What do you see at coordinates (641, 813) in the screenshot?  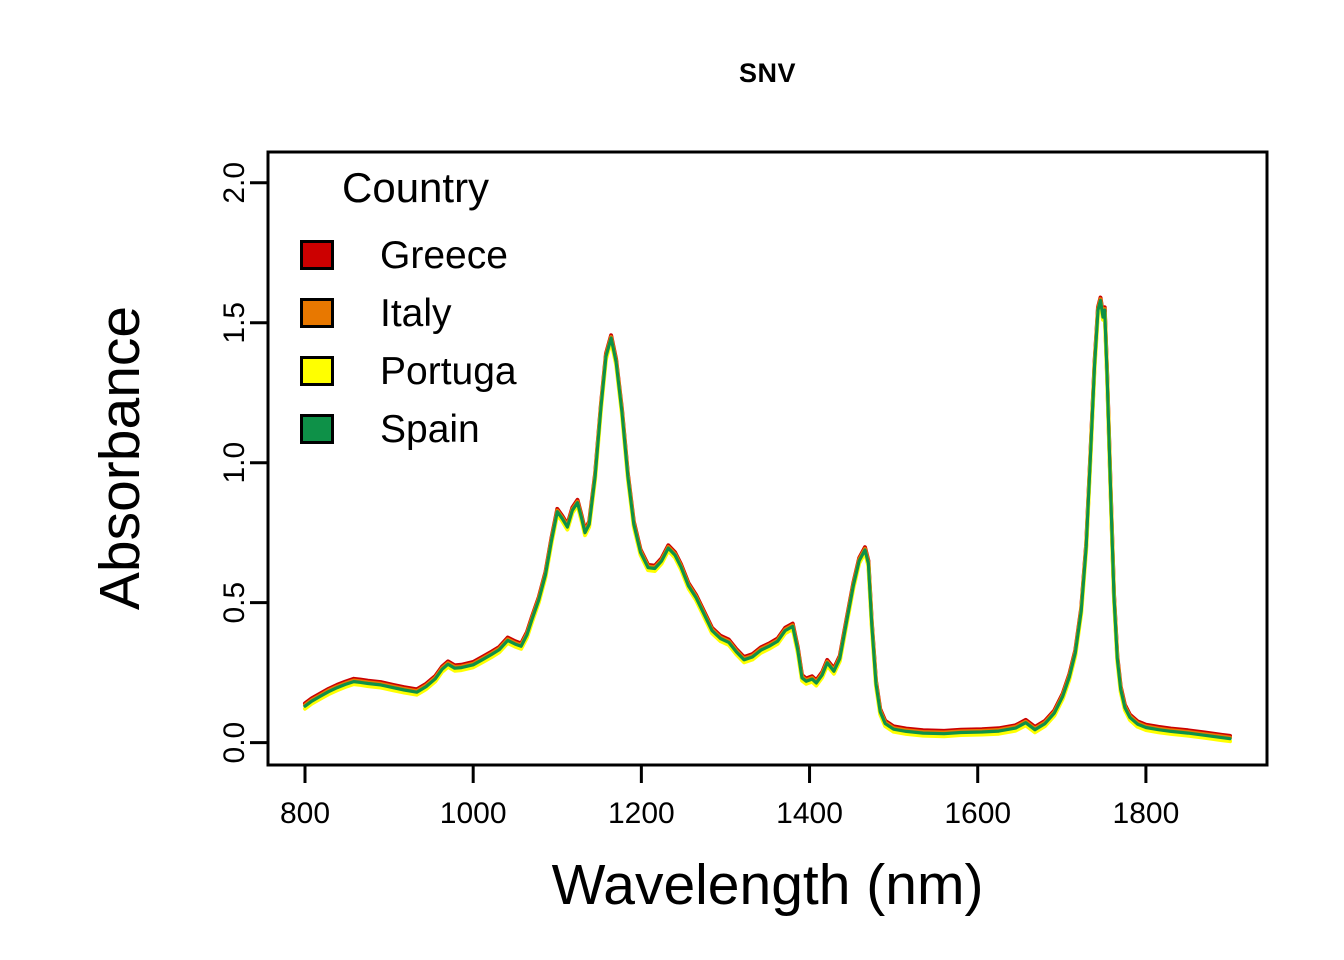 I see `x-tick-label: 1200` at bounding box center [641, 813].